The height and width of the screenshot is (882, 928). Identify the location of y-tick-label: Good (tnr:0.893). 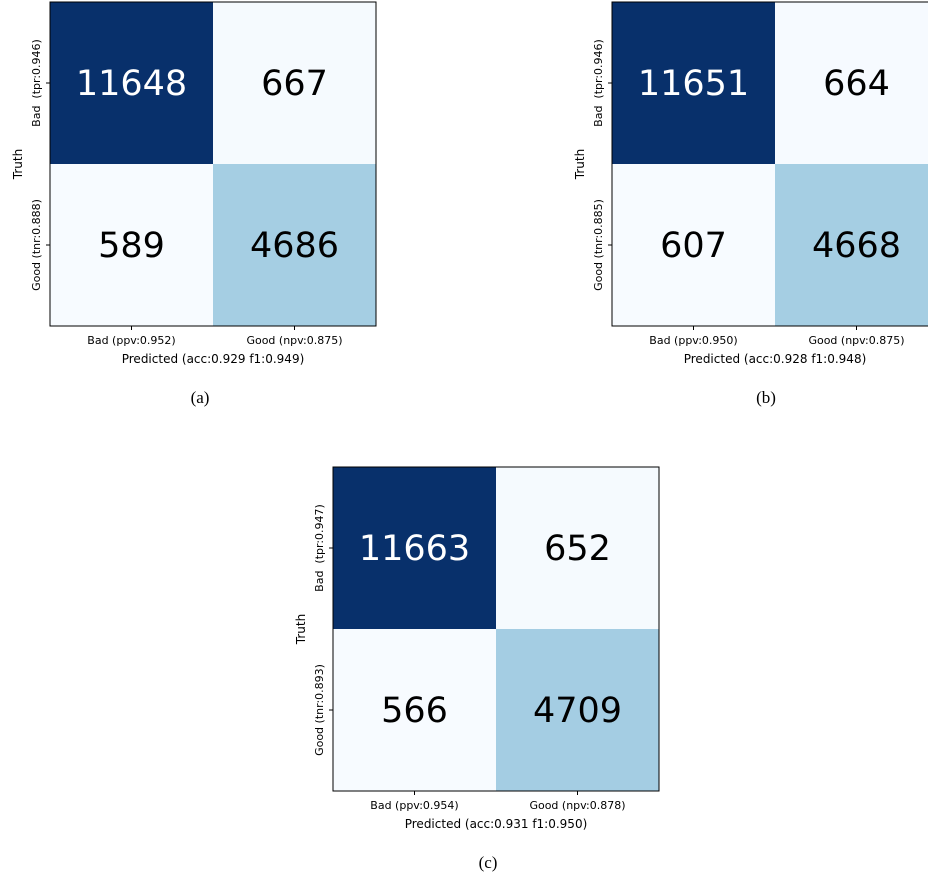
(319, 710).